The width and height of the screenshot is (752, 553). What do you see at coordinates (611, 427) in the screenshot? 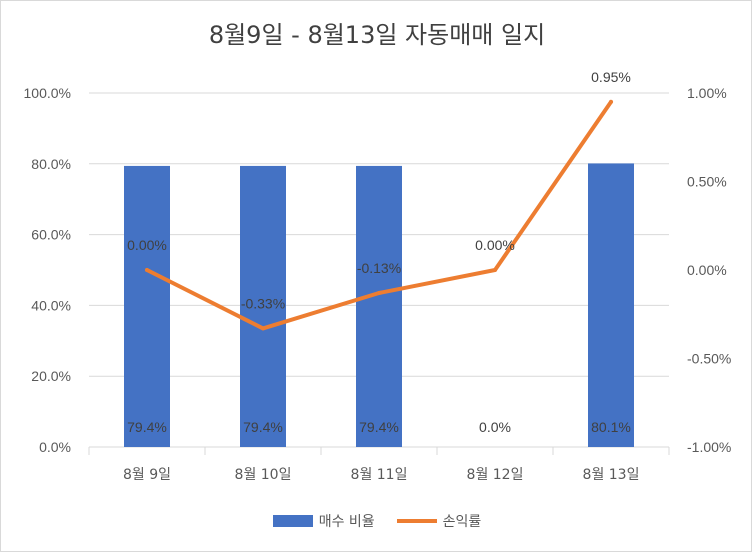
I see `bar-data-label: 80.1%` at bounding box center [611, 427].